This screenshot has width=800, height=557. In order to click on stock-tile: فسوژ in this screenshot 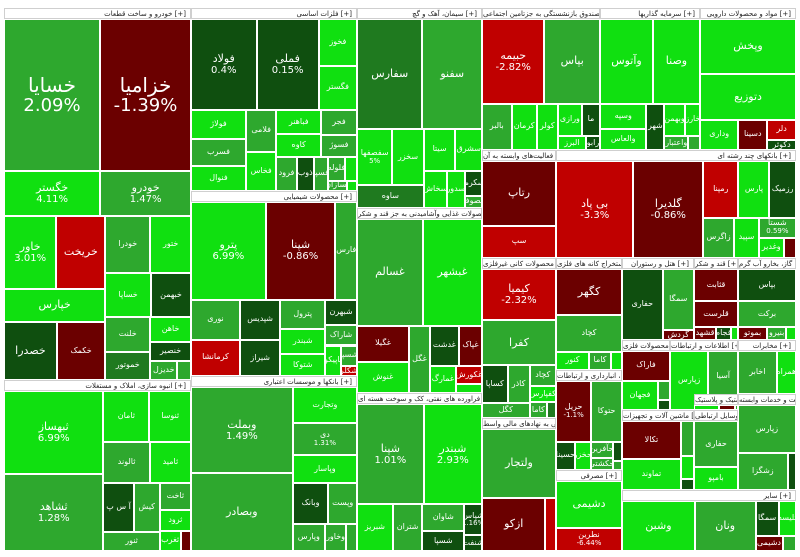, I will do `click(338, 145)`.